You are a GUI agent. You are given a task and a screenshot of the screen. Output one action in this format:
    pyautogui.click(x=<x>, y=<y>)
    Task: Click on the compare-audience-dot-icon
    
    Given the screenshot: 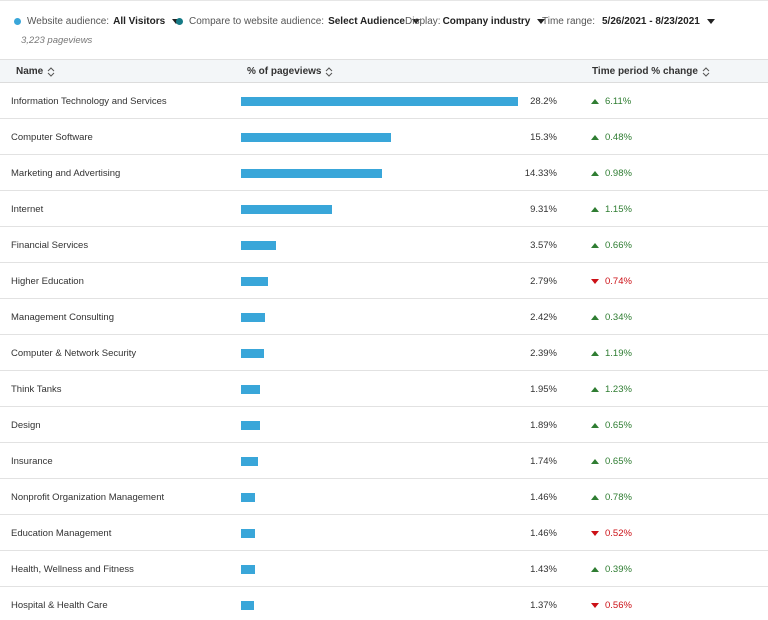 What is the action you would take?
    pyautogui.click(x=179, y=21)
    